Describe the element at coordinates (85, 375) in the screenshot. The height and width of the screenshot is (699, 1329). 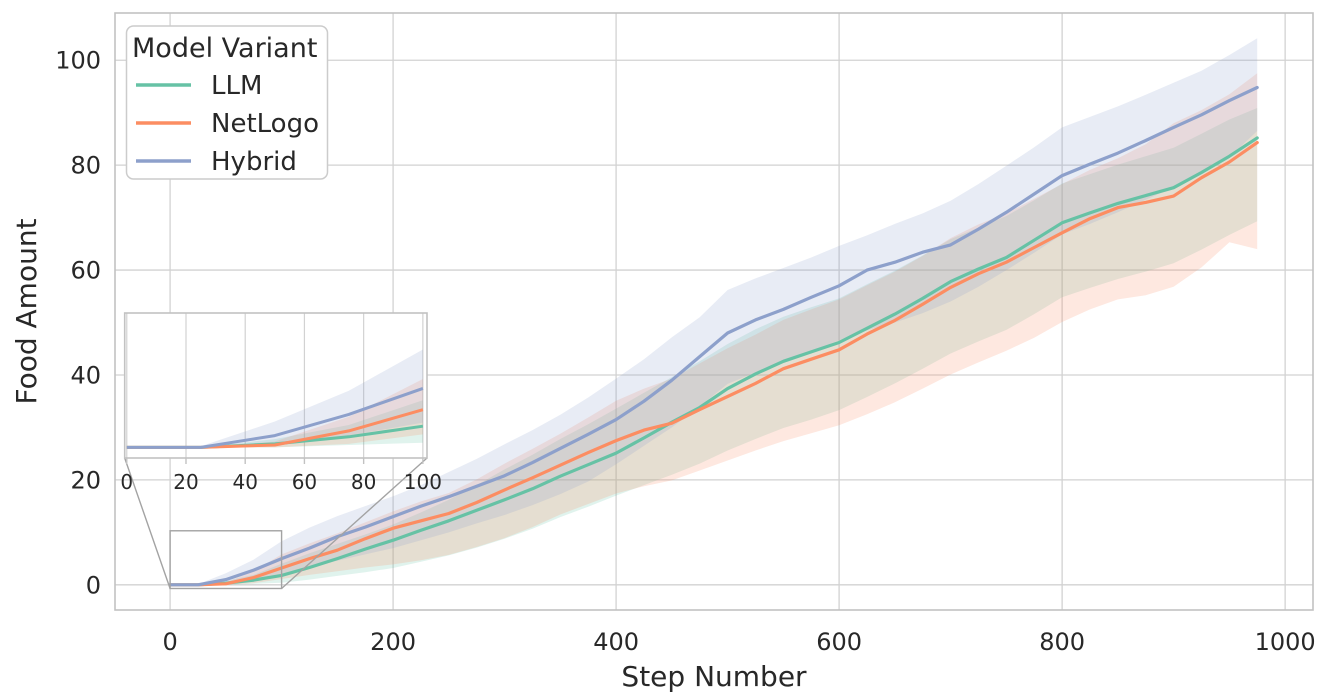
I see `y-tick-label: 40` at that location.